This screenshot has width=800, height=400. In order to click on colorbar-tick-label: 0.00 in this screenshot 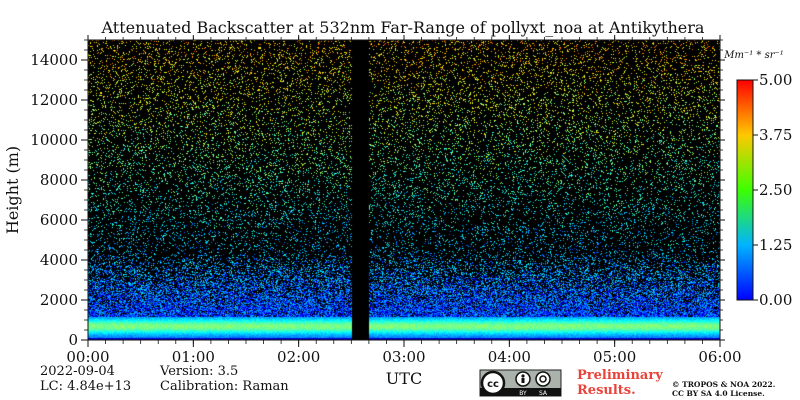, I will do `click(775, 300)`.